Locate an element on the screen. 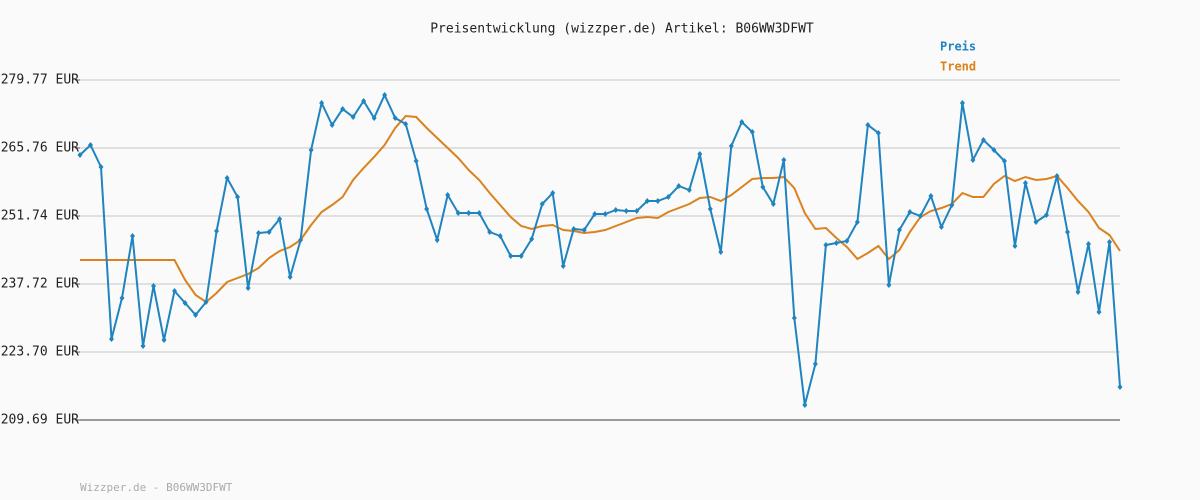 The width and height of the screenshot is (1200, 500). y-tick-label: 279.77 EUR is located at coordinates (40, 80).